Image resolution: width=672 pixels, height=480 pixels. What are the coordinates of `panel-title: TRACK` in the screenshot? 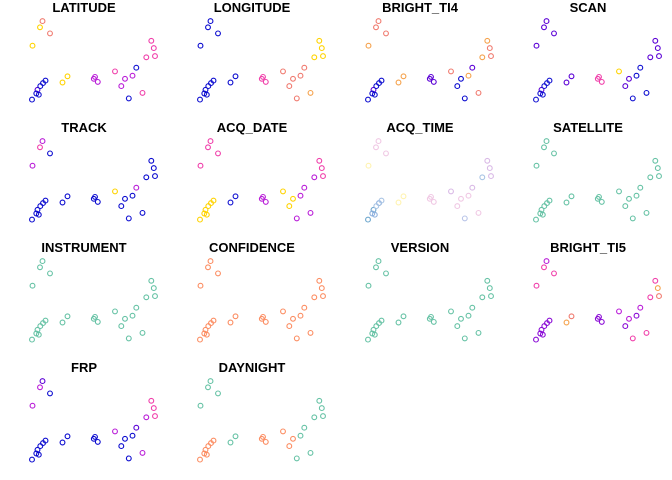 It's located at (84, 127).